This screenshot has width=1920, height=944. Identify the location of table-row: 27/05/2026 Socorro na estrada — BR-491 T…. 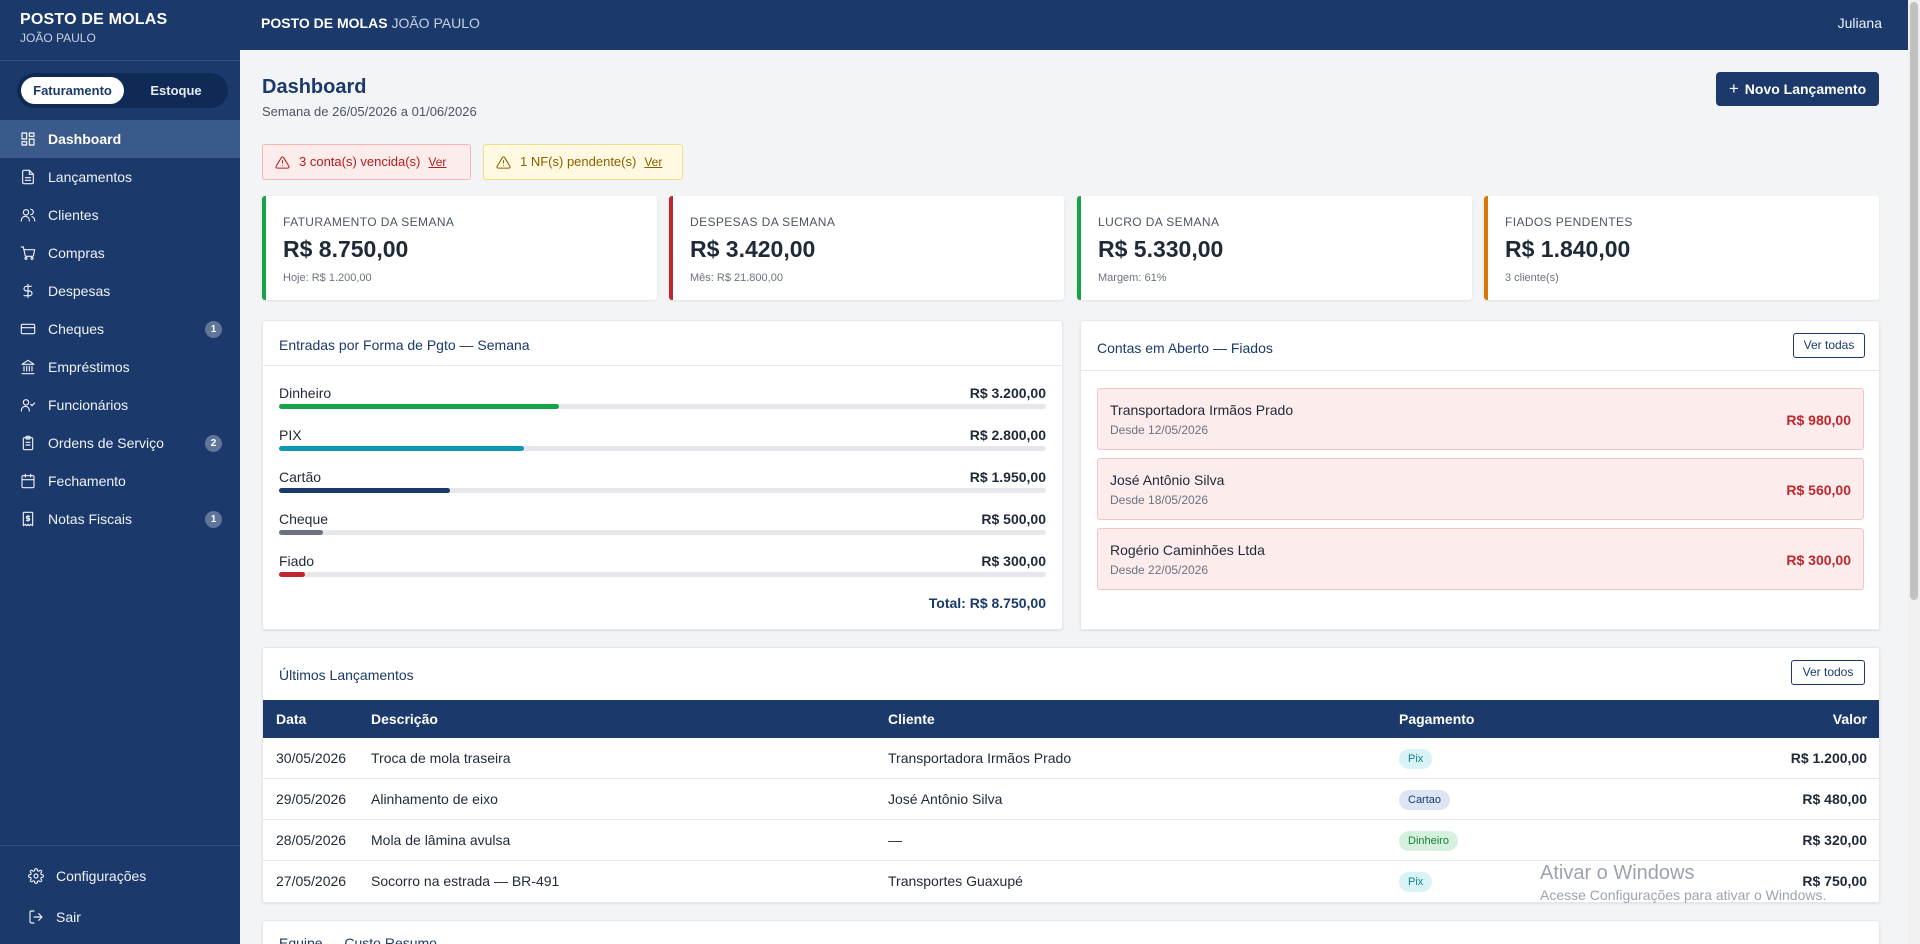
(1071, 881).